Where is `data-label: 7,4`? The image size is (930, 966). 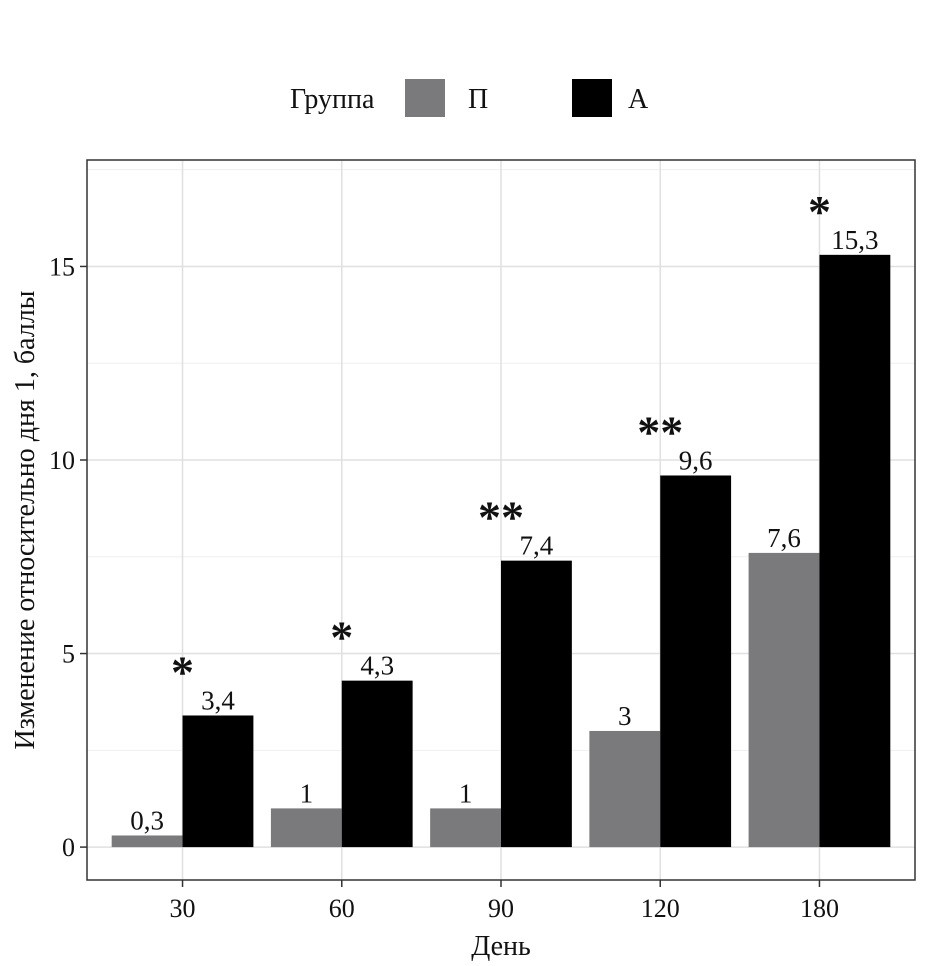 data-label: 7,4 is located at coordinates (537, 546).